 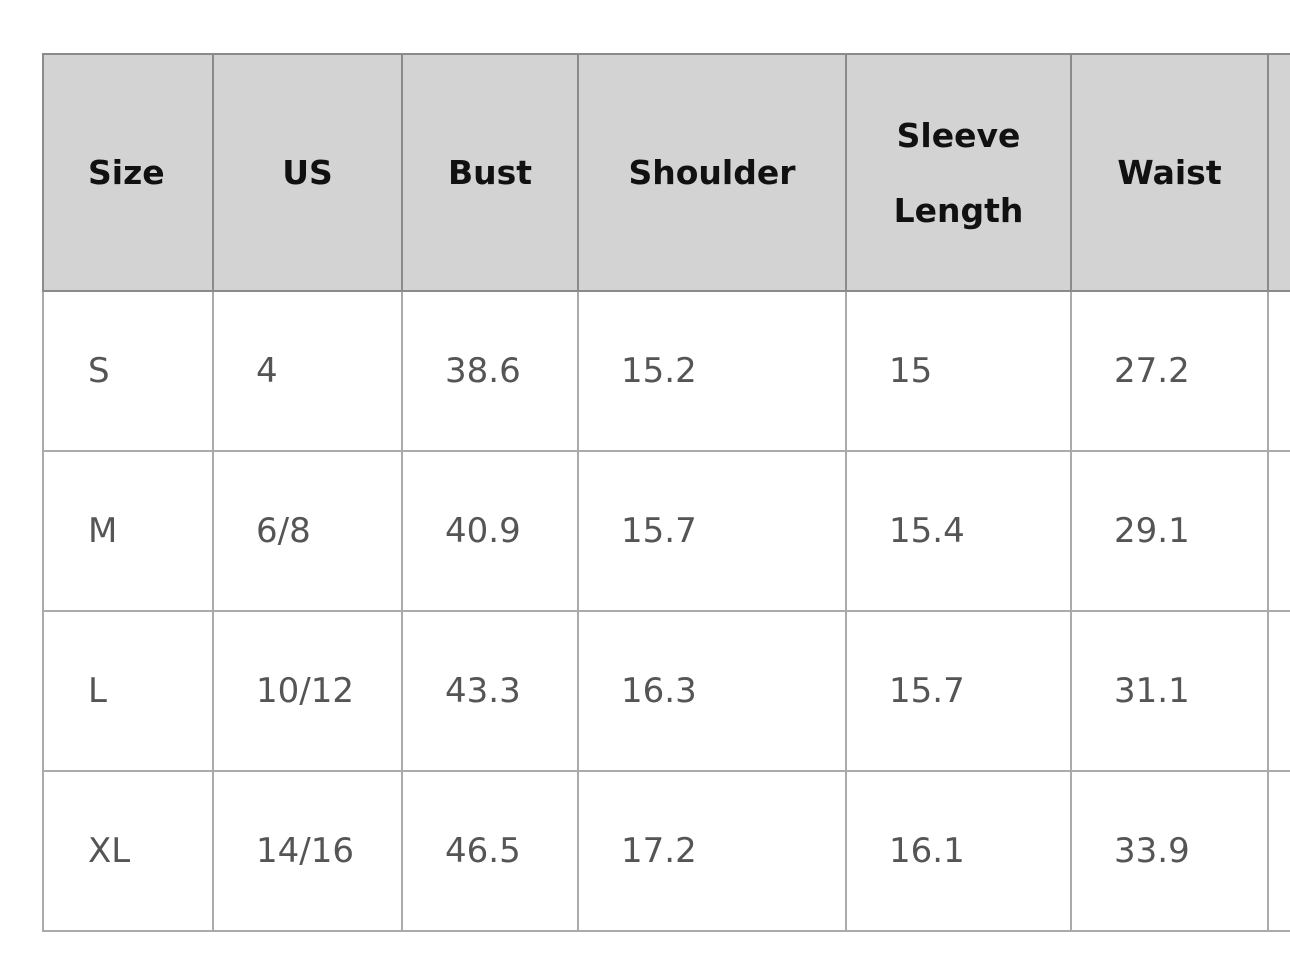 I want to click on cell-sleeve-length: 15, so click(x=958, y=371).